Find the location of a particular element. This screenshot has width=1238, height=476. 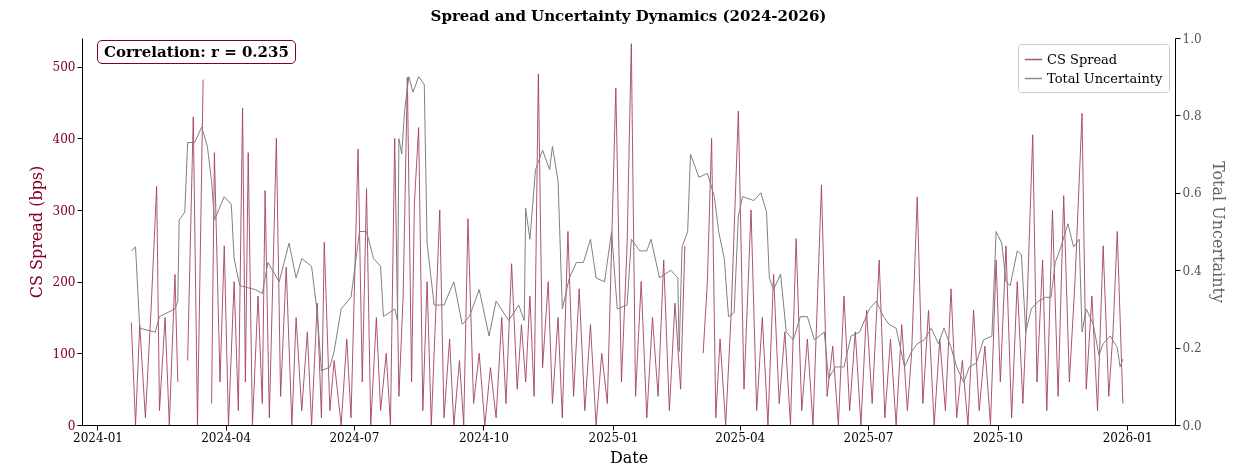

y-axis-title: CS Spread (bps) is located at coordinates (36, 232).